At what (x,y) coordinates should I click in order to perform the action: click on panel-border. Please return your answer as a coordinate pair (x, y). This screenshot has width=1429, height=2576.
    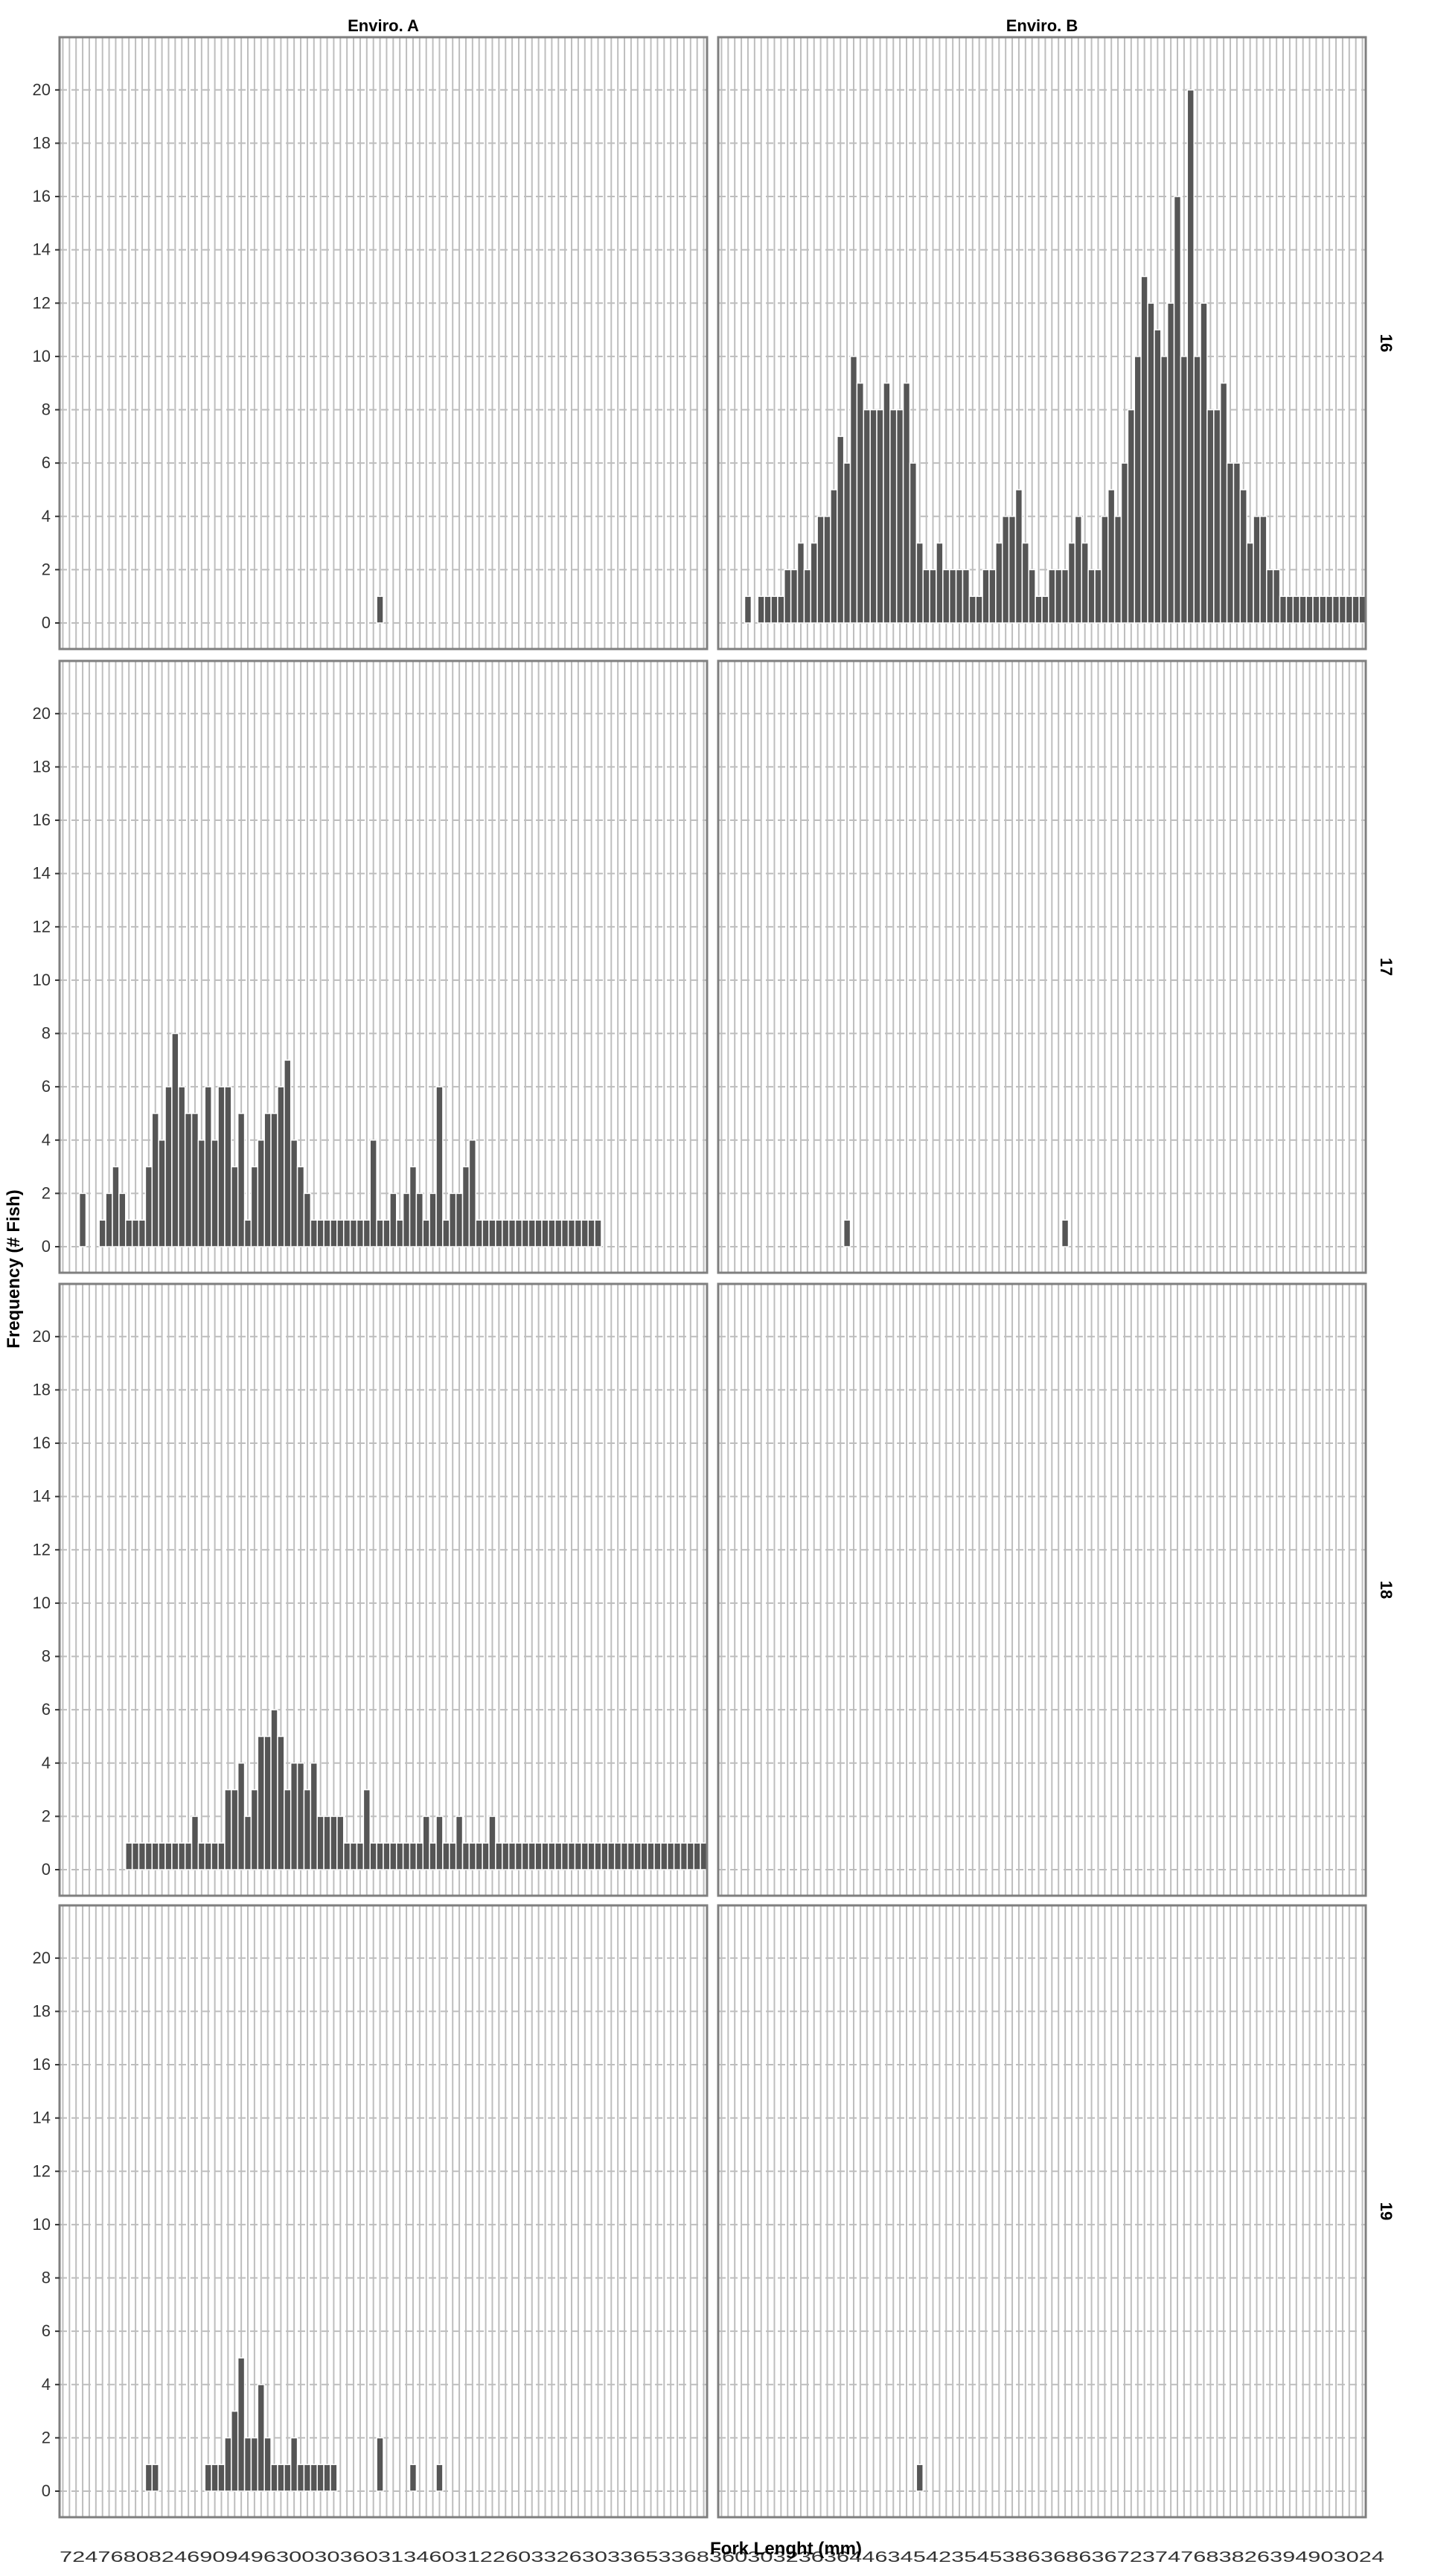
    Looking at the image, I should click on (383, 2211).